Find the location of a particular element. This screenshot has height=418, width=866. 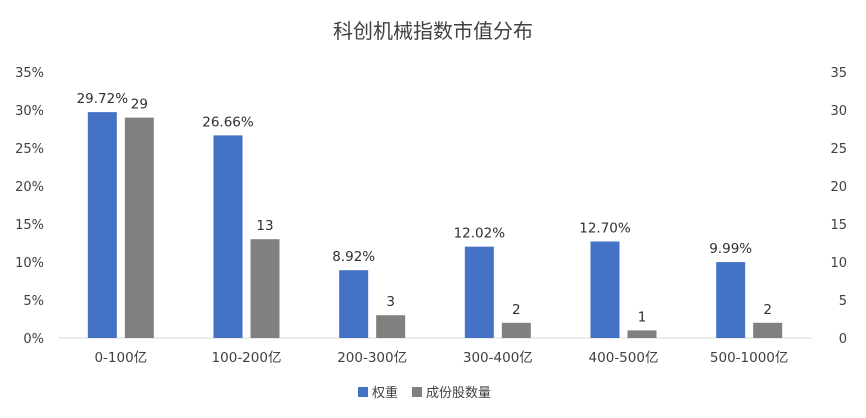

left-tick-label: 35% is located at coordinates (29, 73).